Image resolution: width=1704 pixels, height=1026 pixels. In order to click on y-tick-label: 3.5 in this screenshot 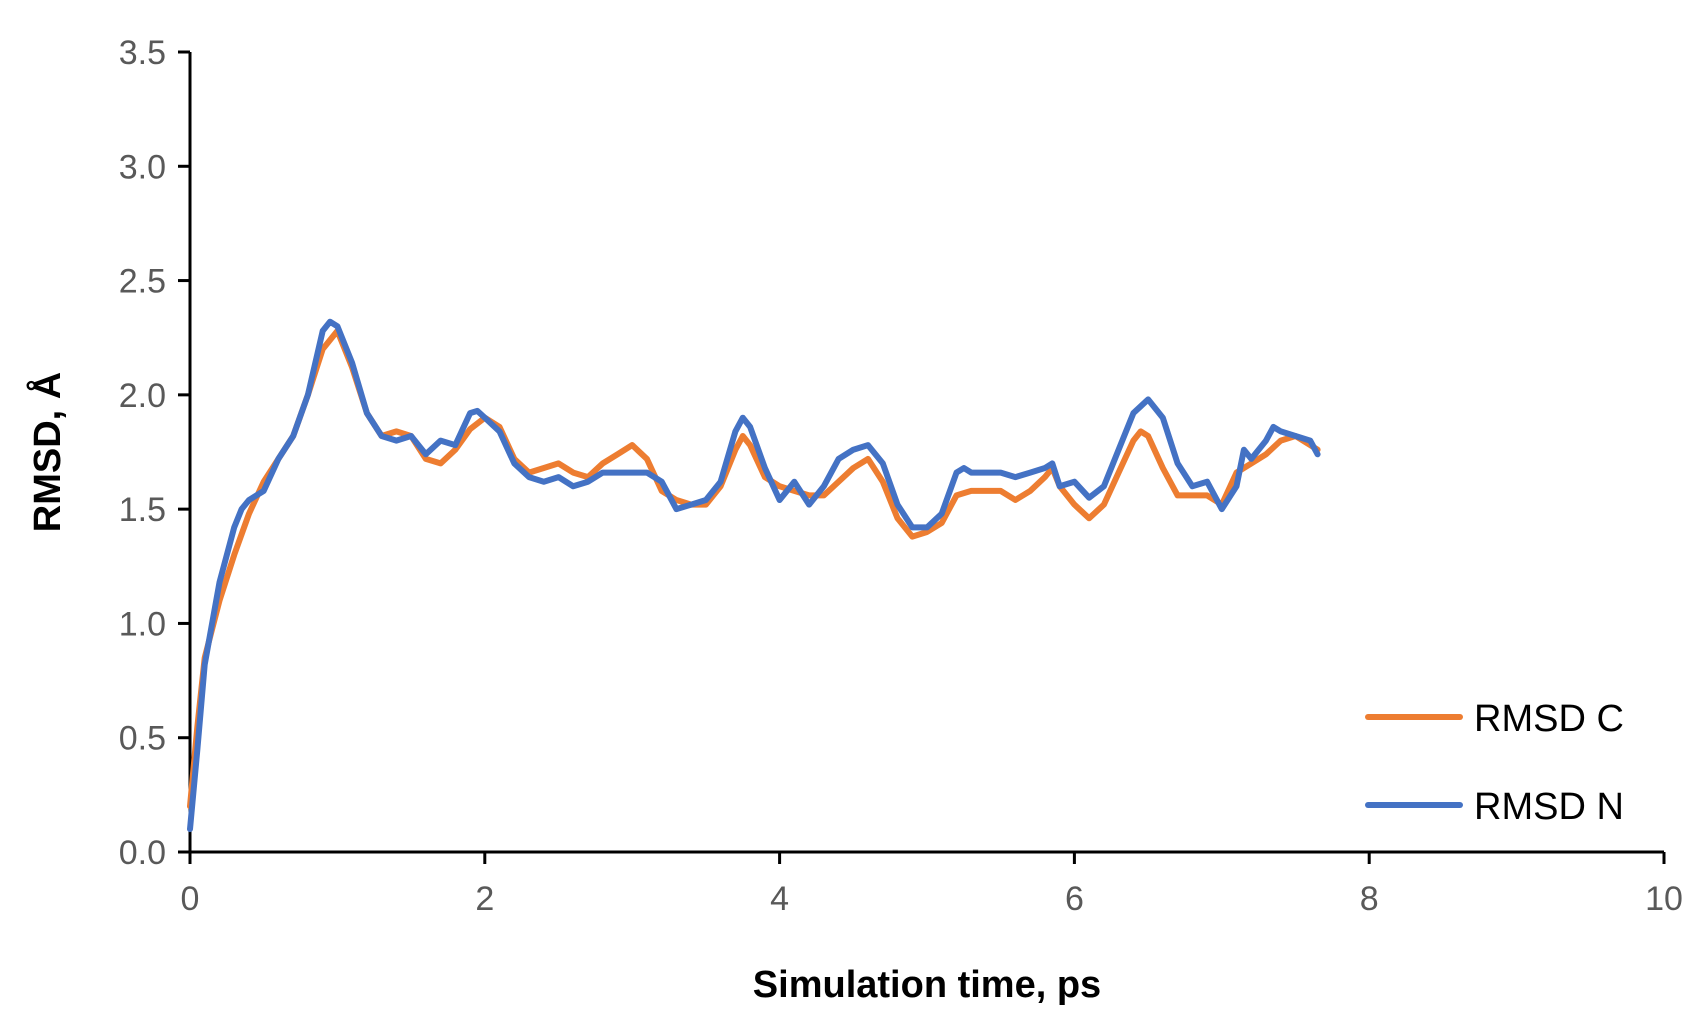, I will do `click(142, 53)`.